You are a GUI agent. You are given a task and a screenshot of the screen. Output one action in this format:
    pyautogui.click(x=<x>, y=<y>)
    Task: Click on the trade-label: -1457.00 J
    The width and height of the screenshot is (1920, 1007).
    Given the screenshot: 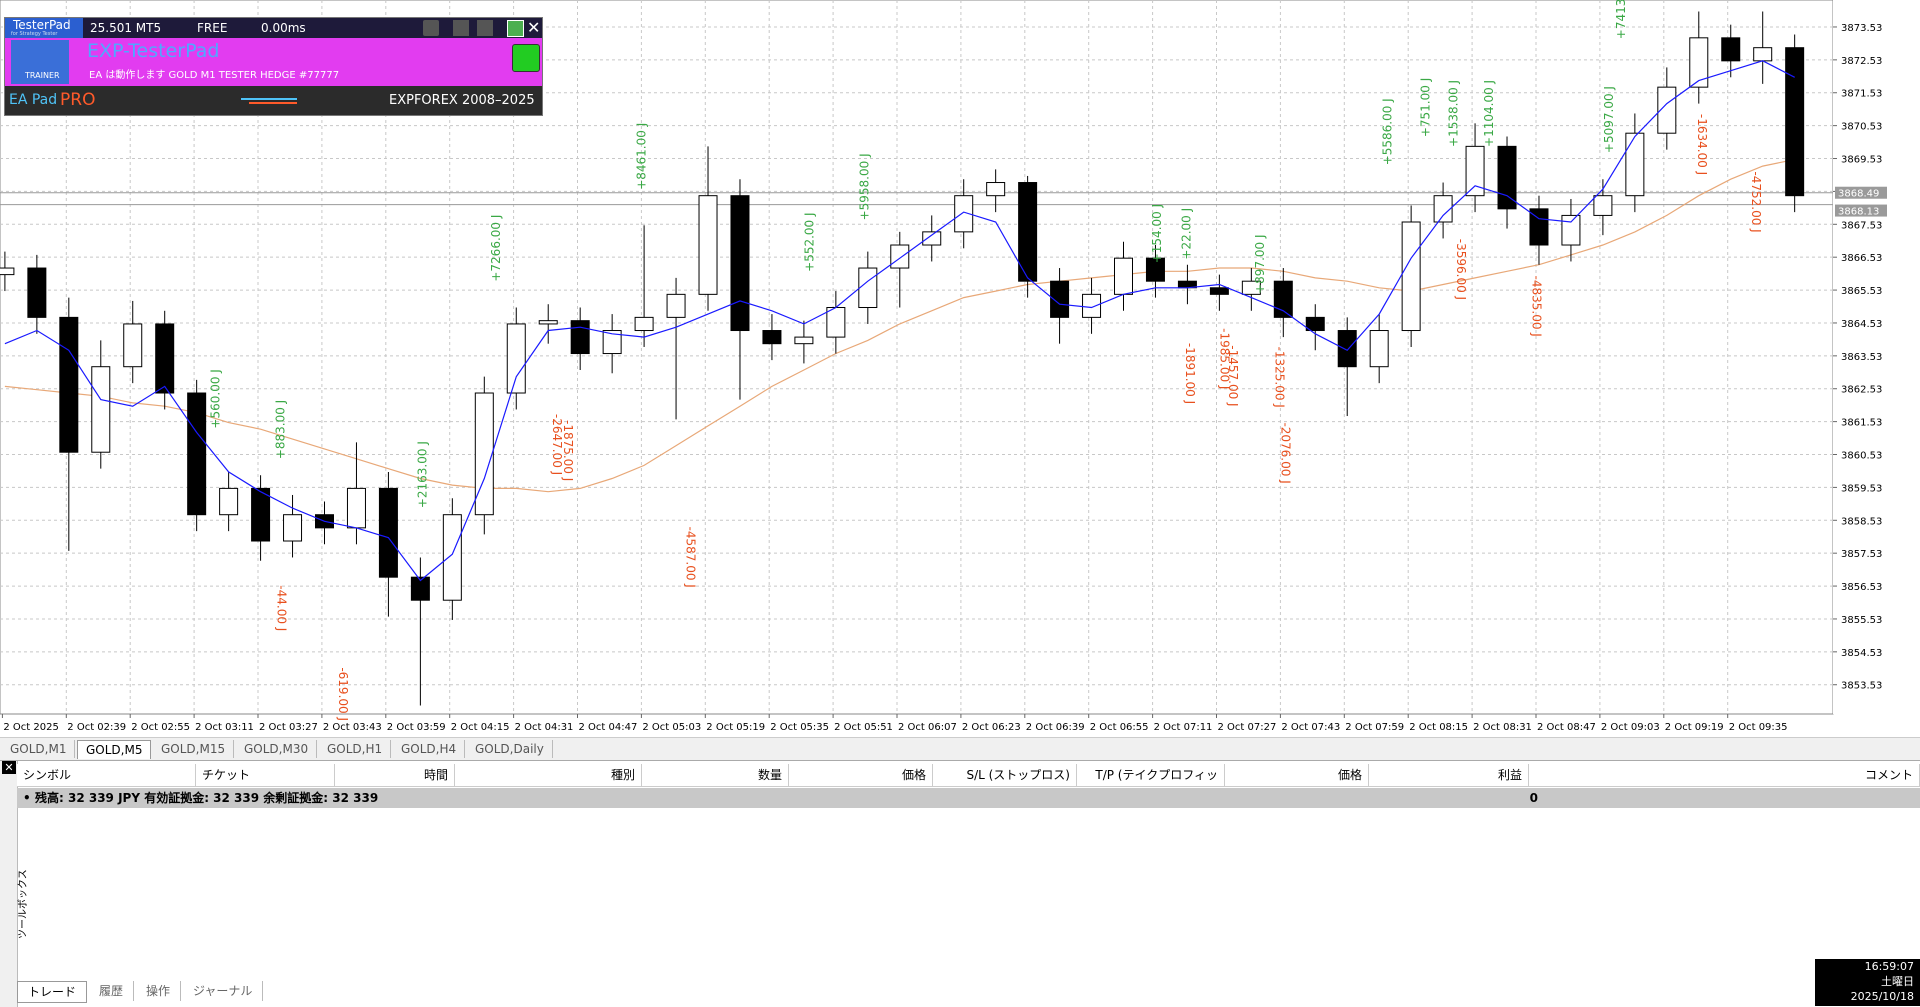 What is the action you would take?
    pyautogui.click(x=1233, y=375)
    